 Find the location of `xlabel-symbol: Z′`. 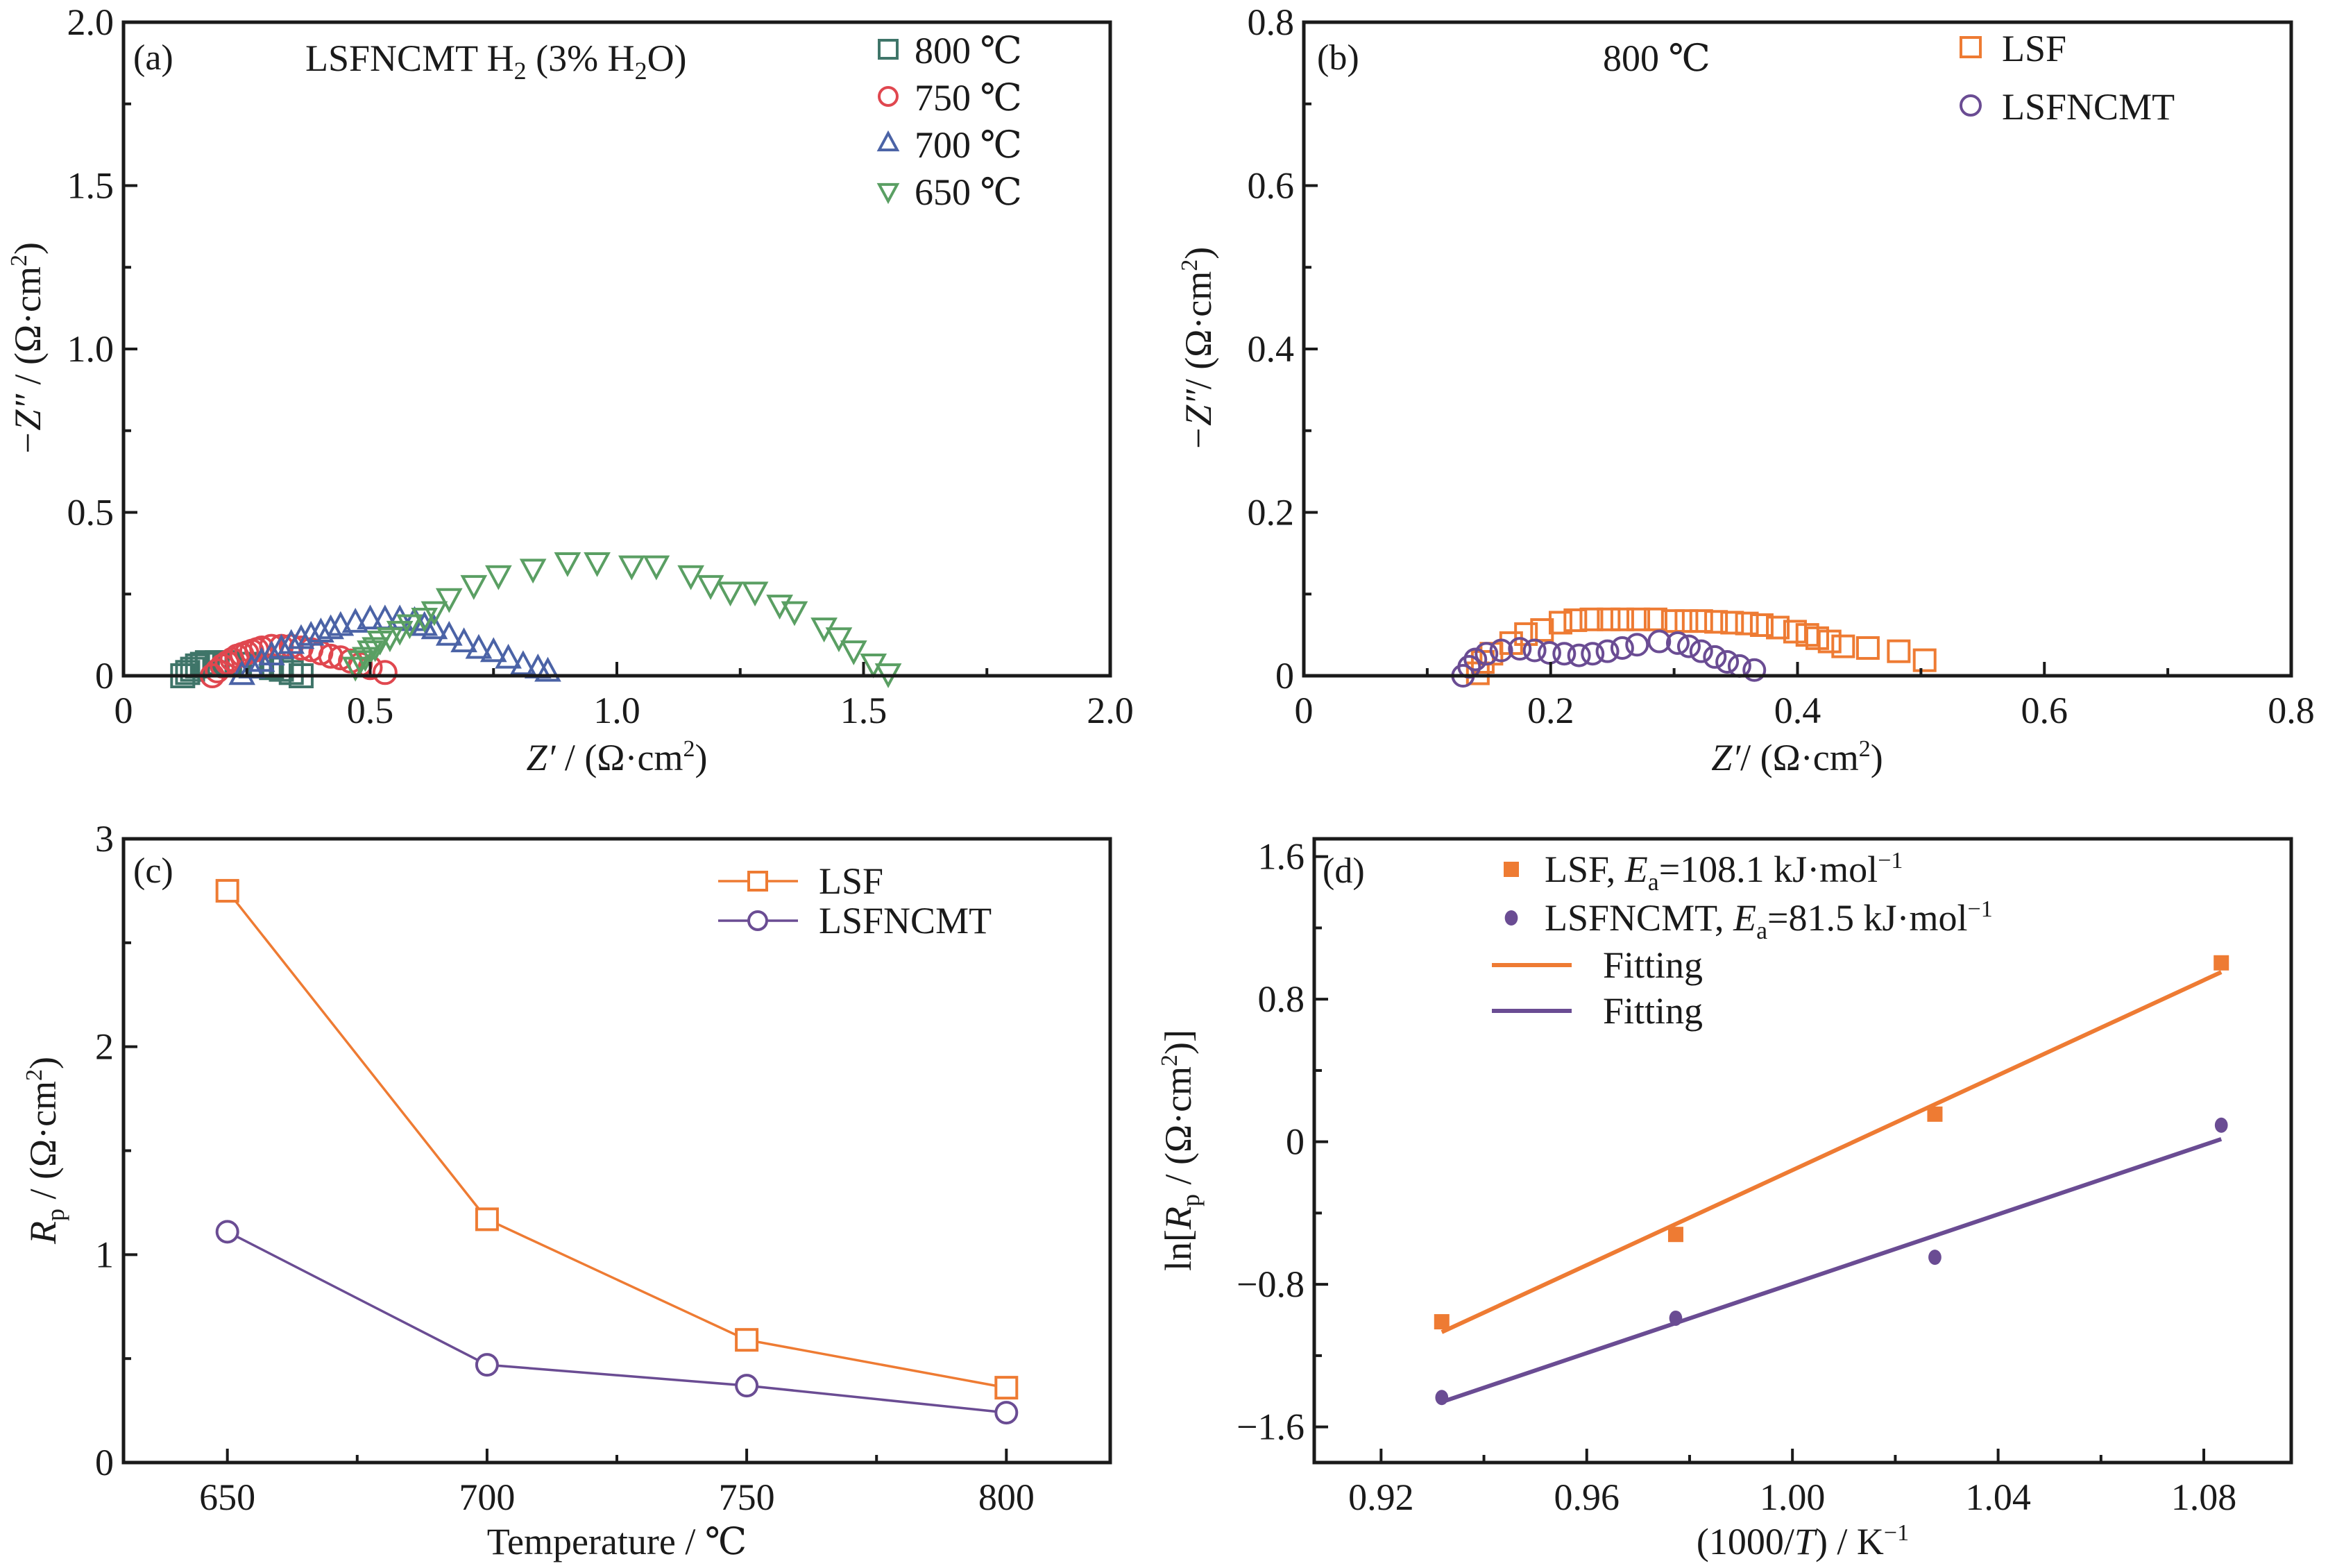

xlabel-symbol: Z′ is located at coordinates (541, 757).